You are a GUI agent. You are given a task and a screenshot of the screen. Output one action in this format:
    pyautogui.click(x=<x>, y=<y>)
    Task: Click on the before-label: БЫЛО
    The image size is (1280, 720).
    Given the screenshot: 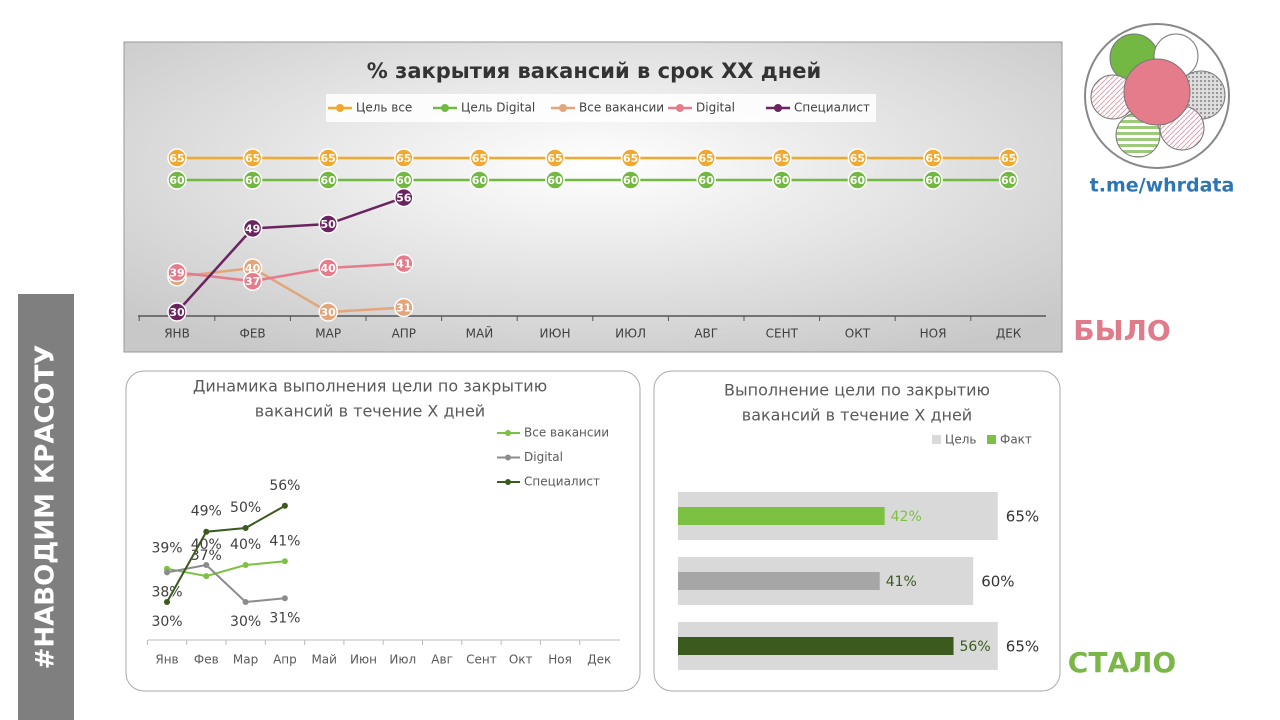 What is the action you would take?
    pyautogui.click(x=1121, y=330)
    